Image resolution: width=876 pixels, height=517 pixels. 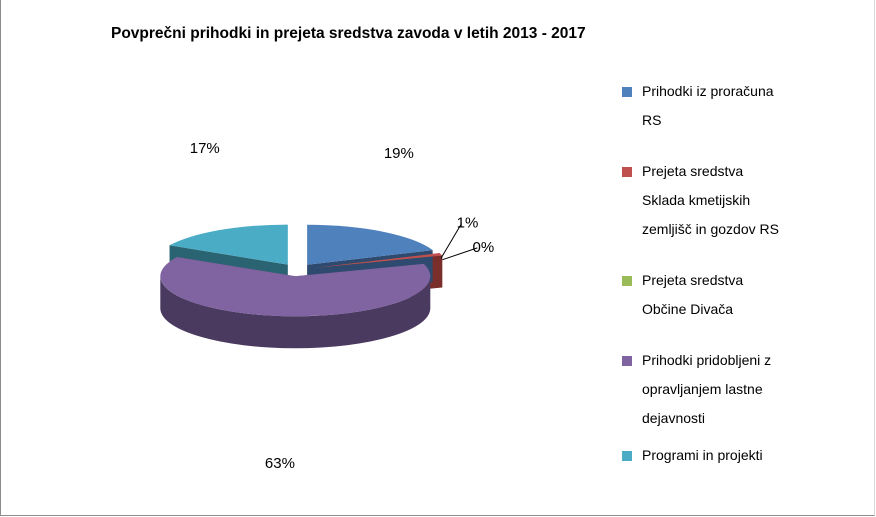 I want to click on legend-label-line: dejavnosti, so click(x=674, y=418).